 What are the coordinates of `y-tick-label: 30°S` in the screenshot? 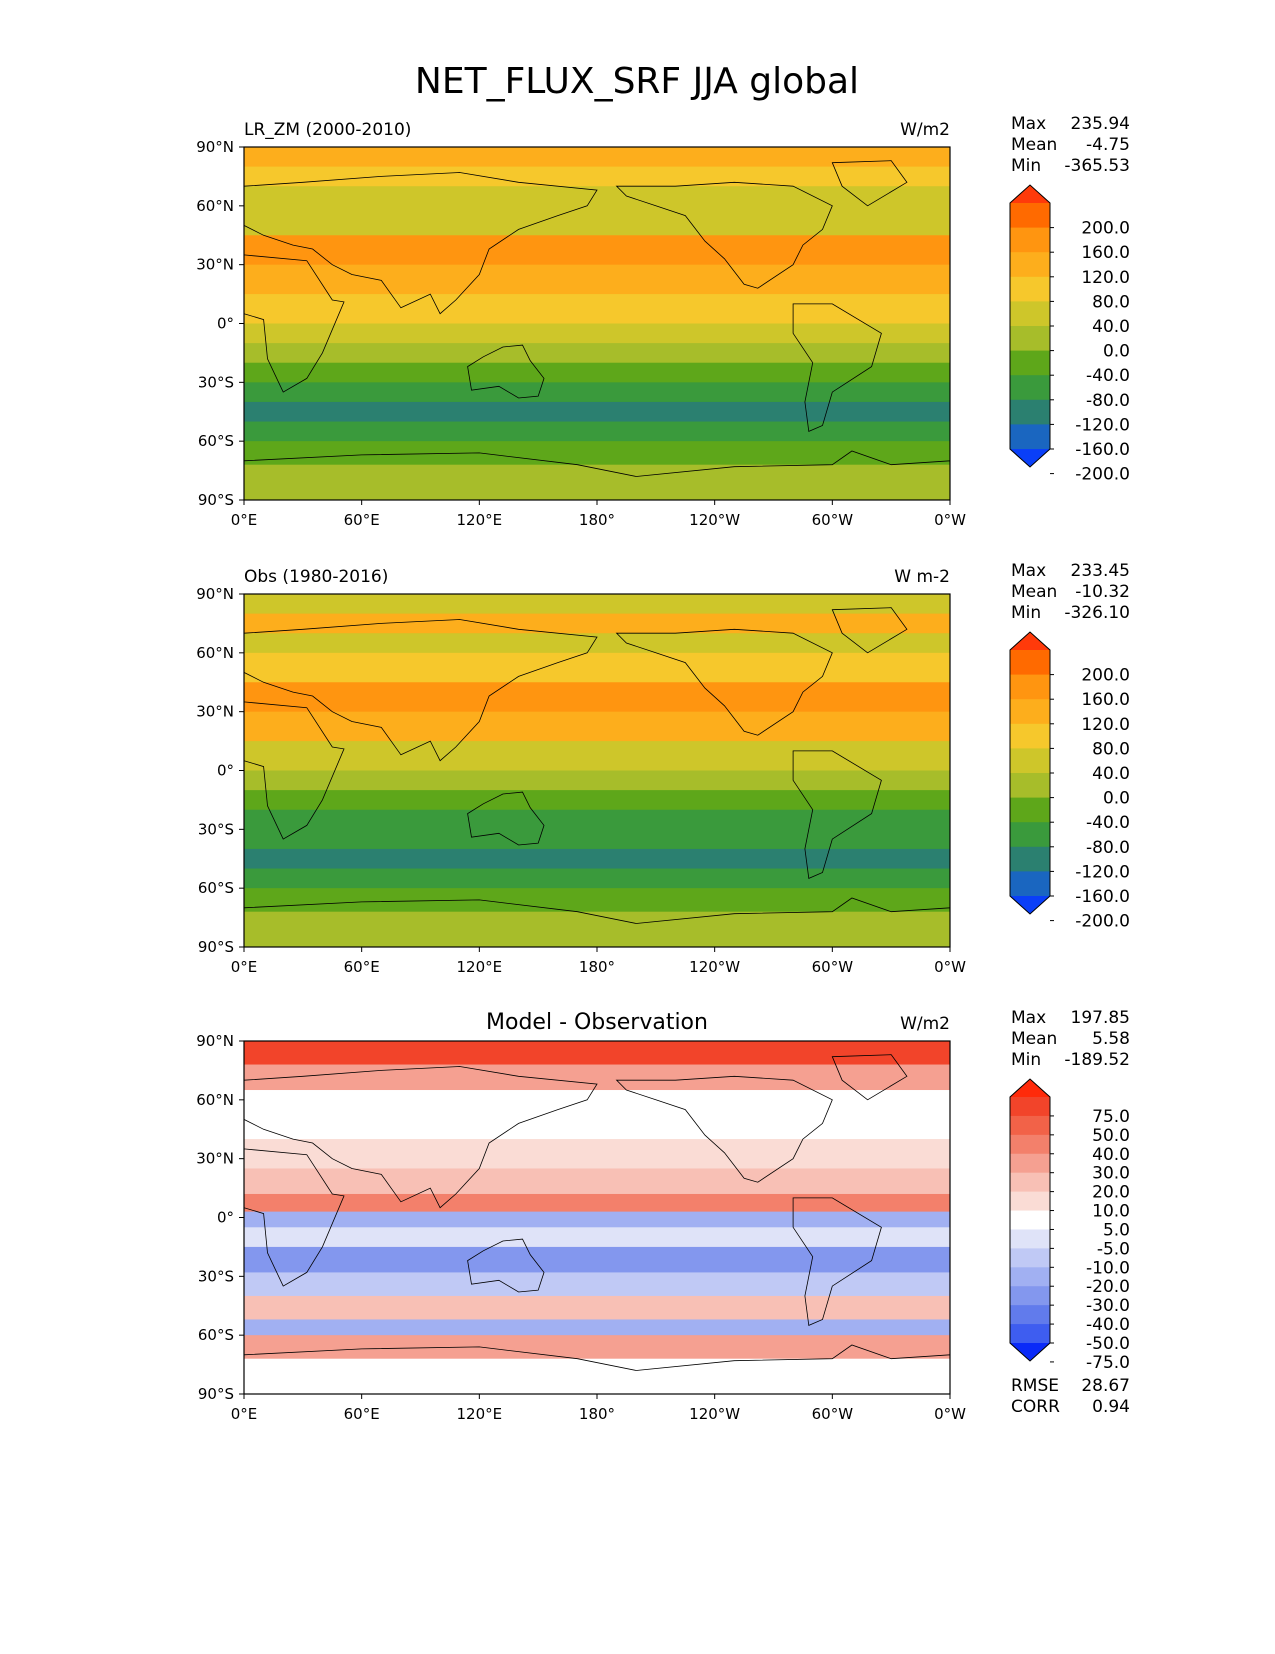 It's located at (216, 829).